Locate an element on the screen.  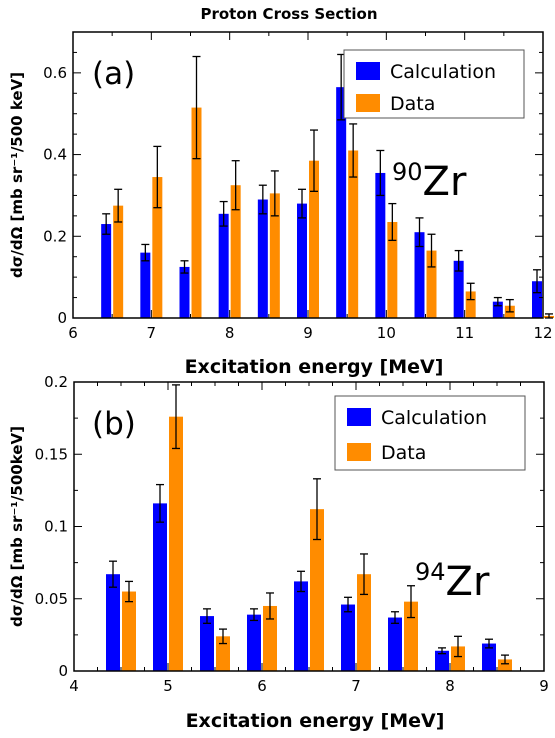
y-tick-label: 0.05 is located at coordinates (51, 599).